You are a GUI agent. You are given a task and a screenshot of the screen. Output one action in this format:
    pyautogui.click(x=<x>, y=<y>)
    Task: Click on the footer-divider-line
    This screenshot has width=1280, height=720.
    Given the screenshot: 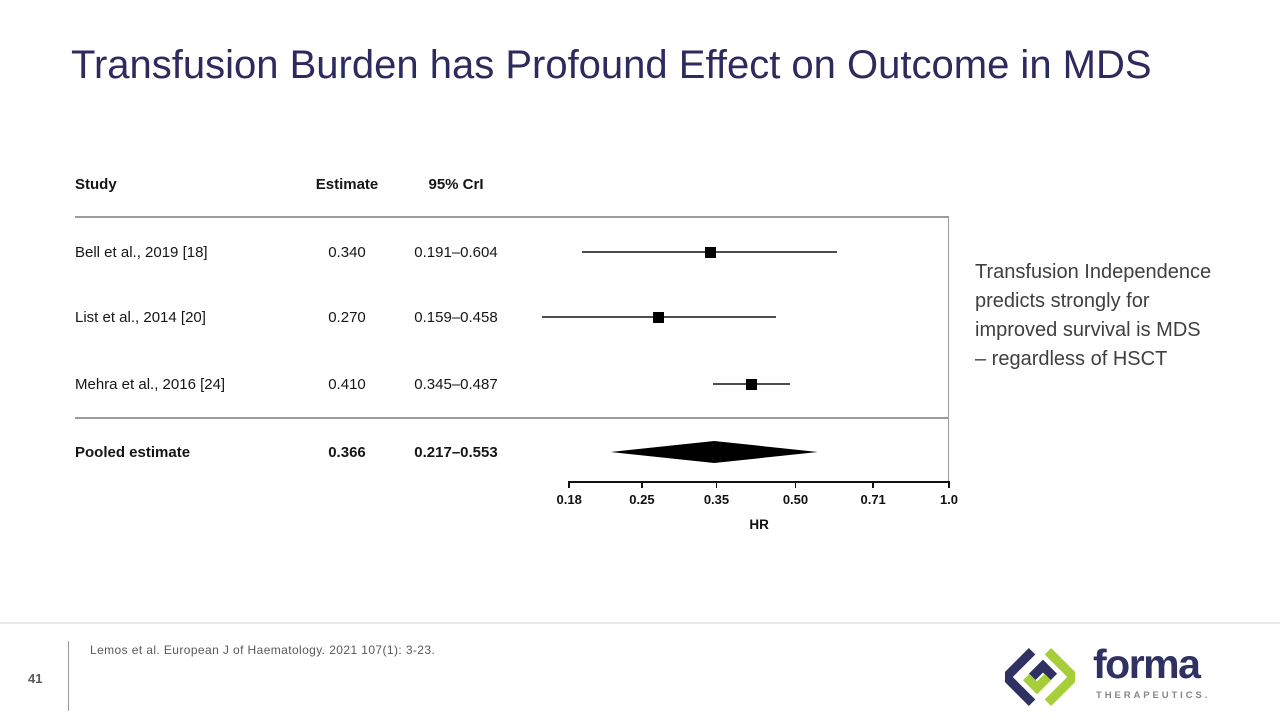 What is the action you would take?
    pyautogui.click(x=640, y=623)
    